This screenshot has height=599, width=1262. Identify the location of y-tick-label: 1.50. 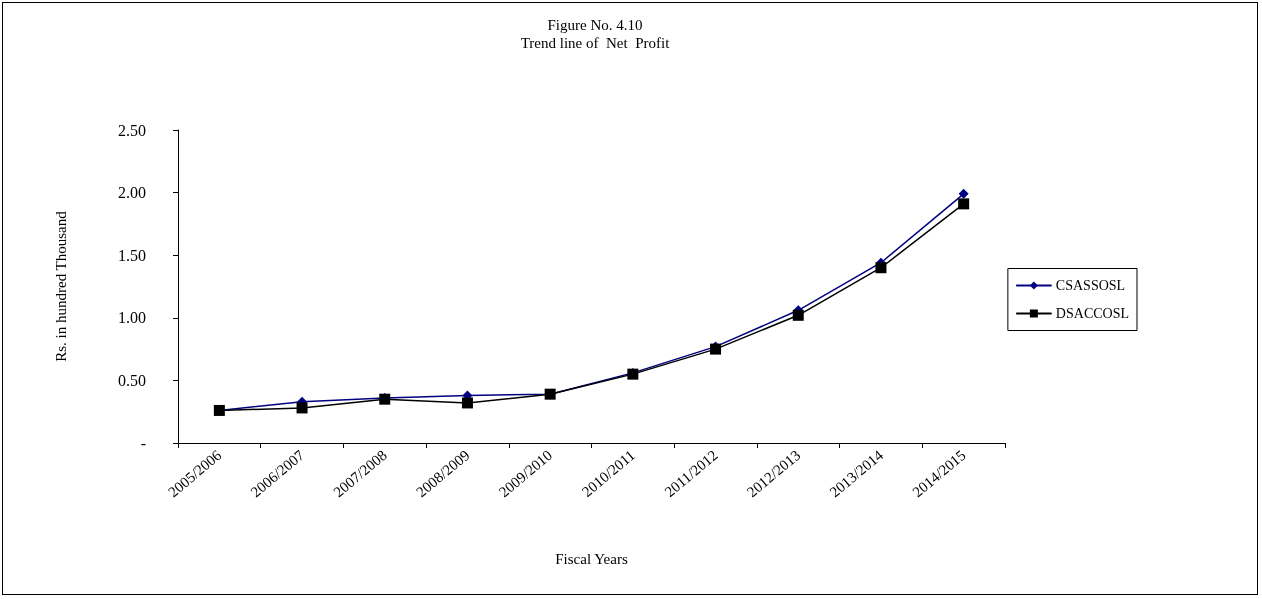
(132, 255).